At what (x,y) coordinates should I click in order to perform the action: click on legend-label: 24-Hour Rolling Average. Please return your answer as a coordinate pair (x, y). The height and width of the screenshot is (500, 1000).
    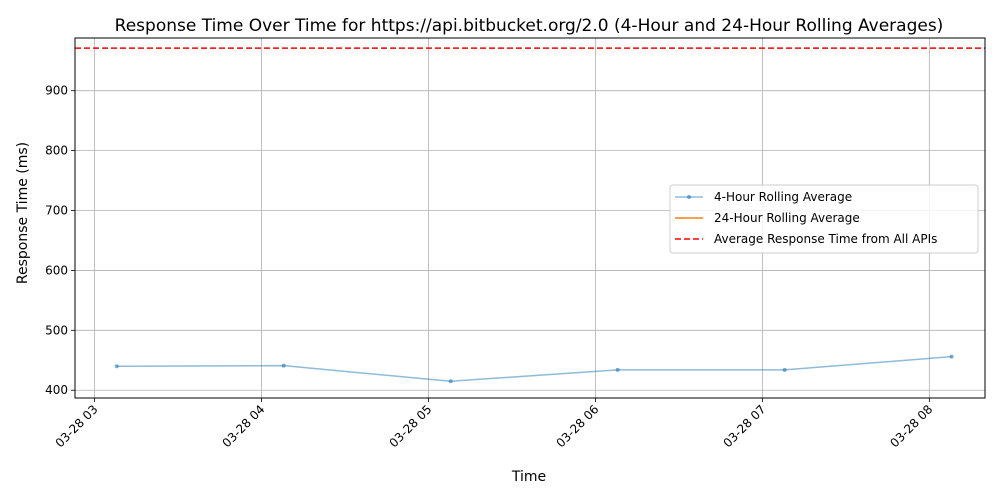
    Looking at the image, I should click on (787, 218).